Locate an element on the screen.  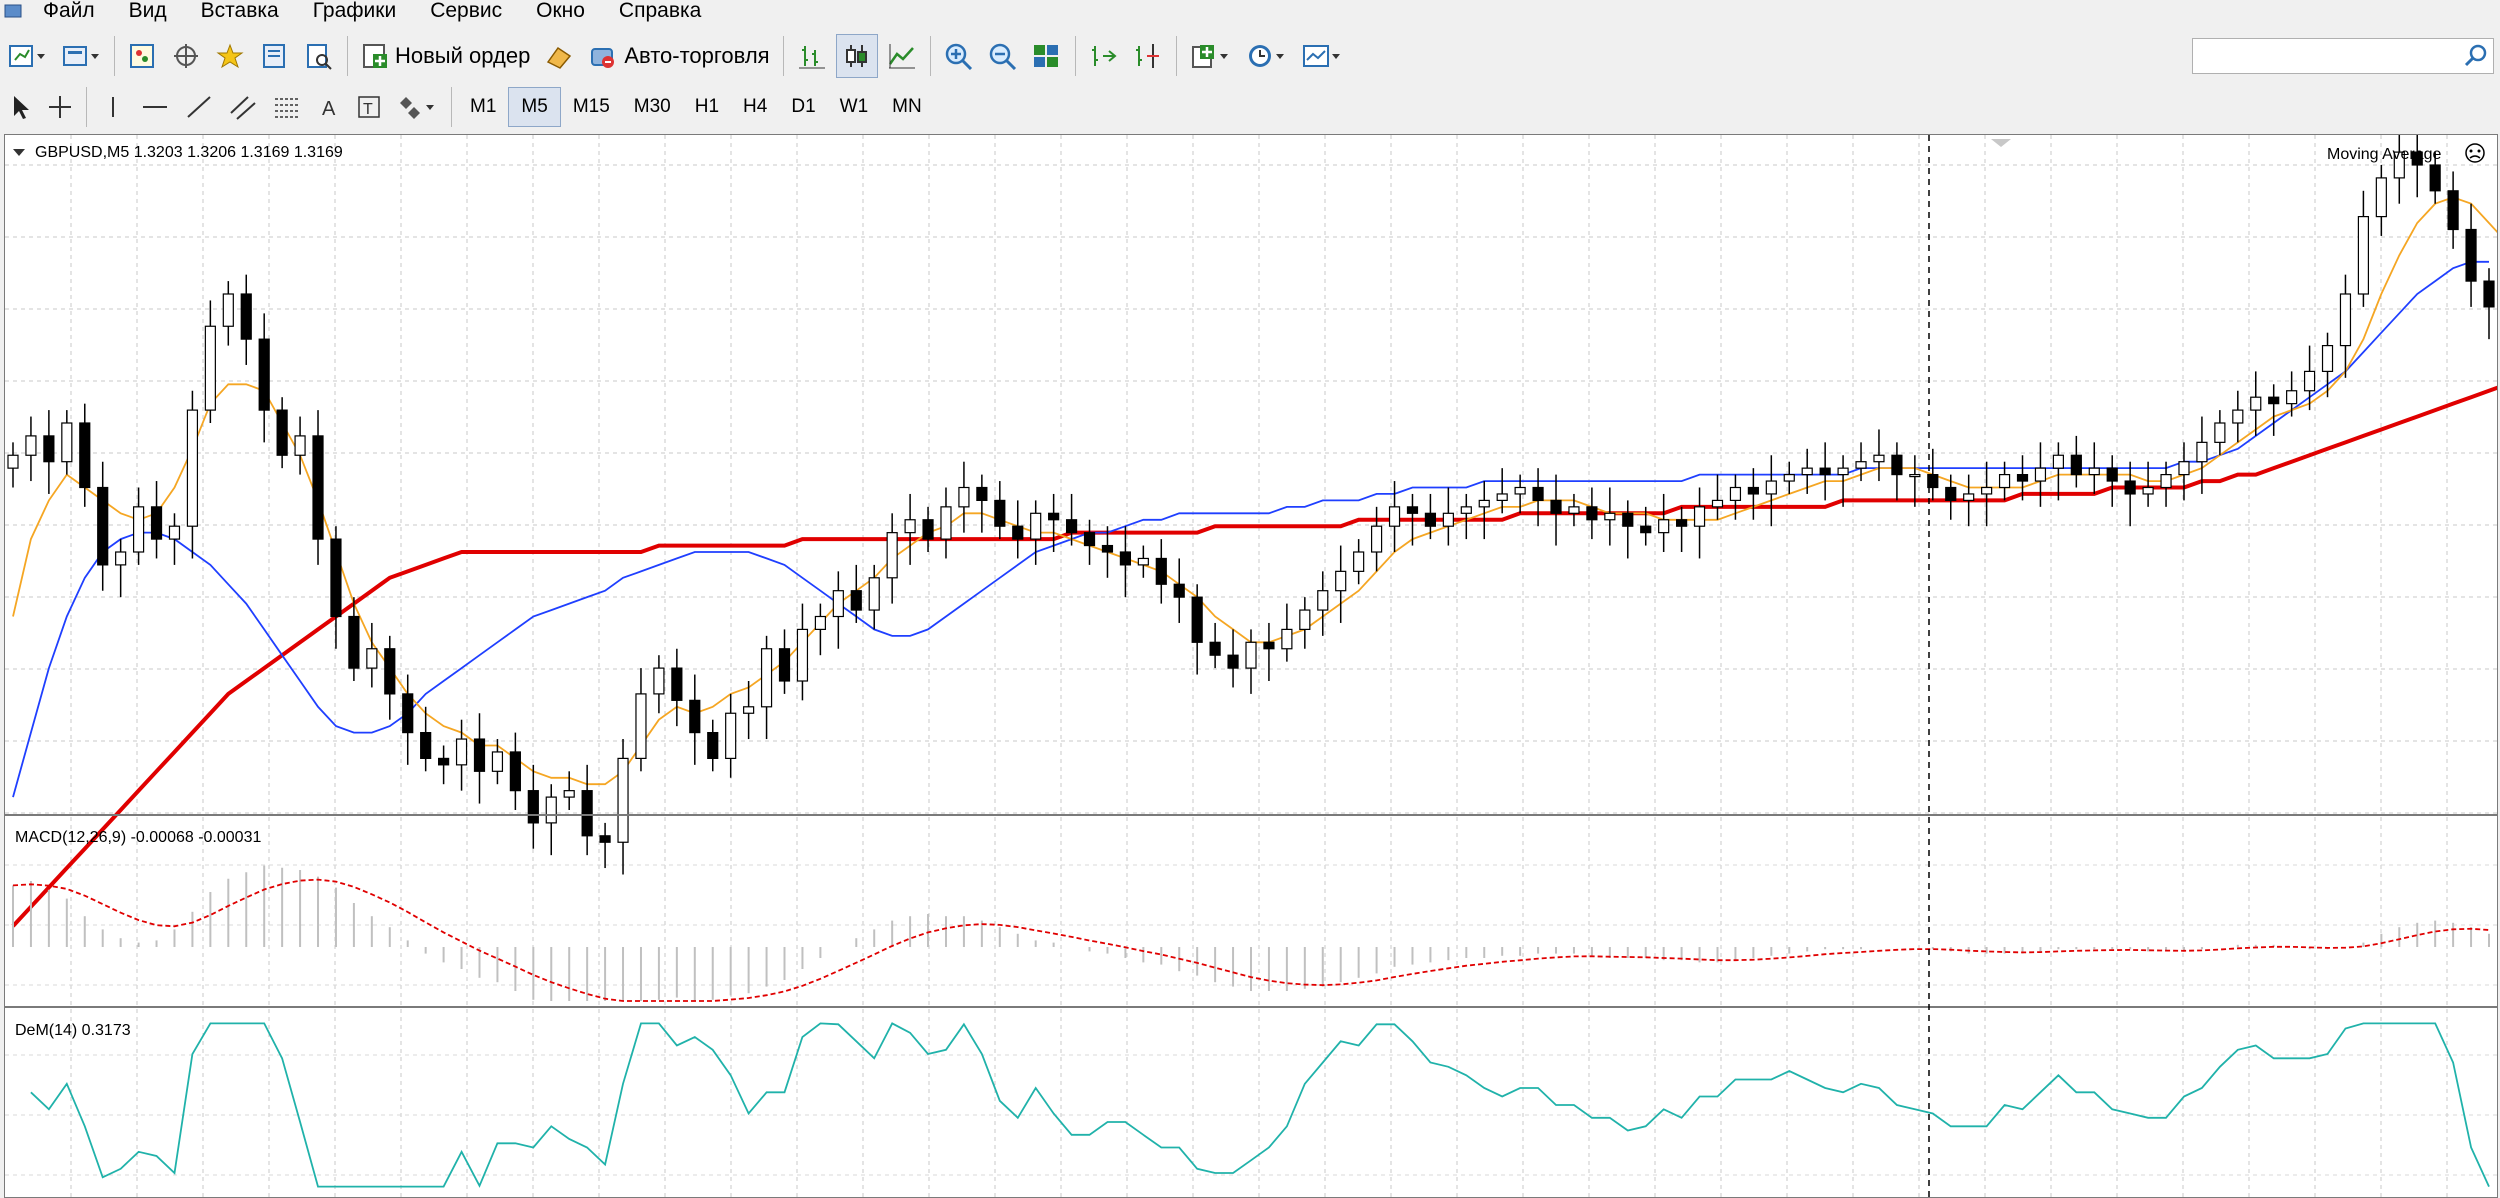
indicators-button is located at coordinates (1211, 56).